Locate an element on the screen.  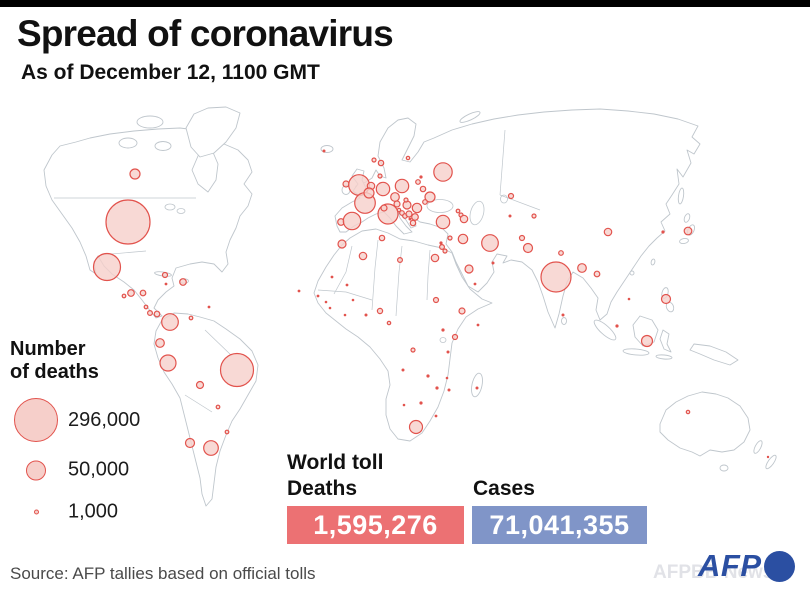
lake-victoria is located at coordinates (443, 340).